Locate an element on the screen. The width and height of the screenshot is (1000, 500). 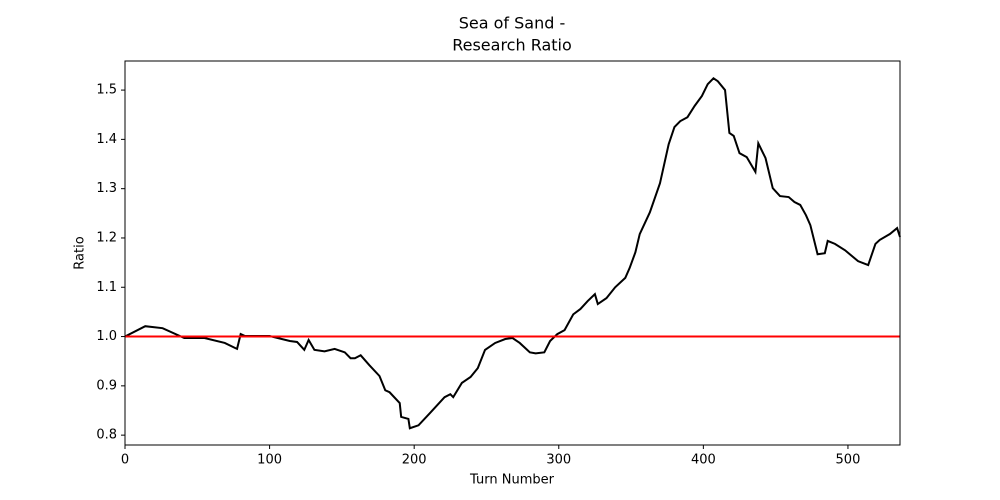
x-tick-label: 200 is located at coordinates (414, 460).